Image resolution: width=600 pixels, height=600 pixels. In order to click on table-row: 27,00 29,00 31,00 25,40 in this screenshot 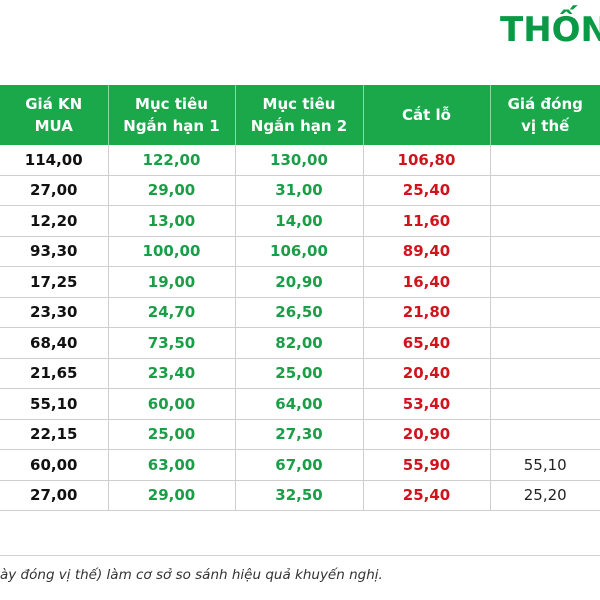, I will do `click(300, 190)`.